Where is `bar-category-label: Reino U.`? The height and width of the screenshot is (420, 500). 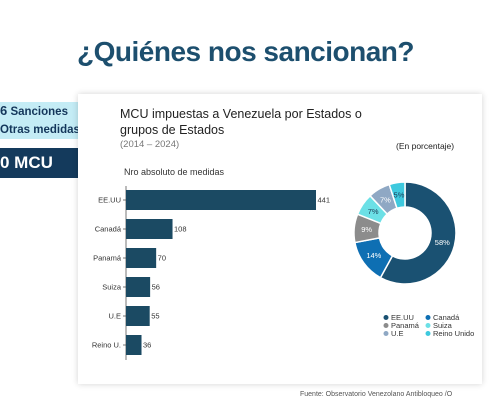
bar-category-label: Reino U. is located at coordinates (106, 345).